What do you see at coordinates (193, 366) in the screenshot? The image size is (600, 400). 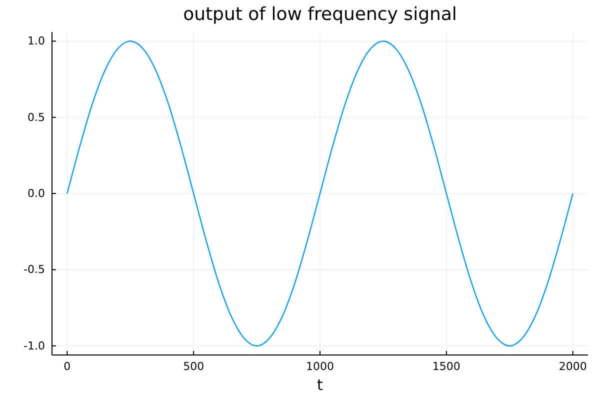 I see `x-tick-label: 500` at bounding box center [193, 366].